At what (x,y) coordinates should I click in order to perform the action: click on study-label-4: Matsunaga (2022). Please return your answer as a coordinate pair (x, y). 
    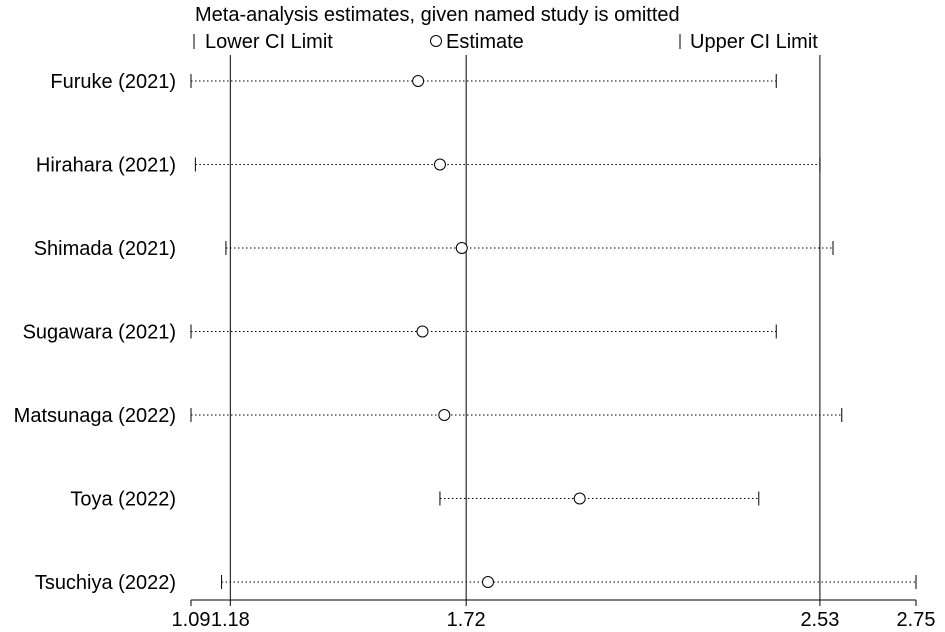
    Looking at the image, I should click on (95, 416).